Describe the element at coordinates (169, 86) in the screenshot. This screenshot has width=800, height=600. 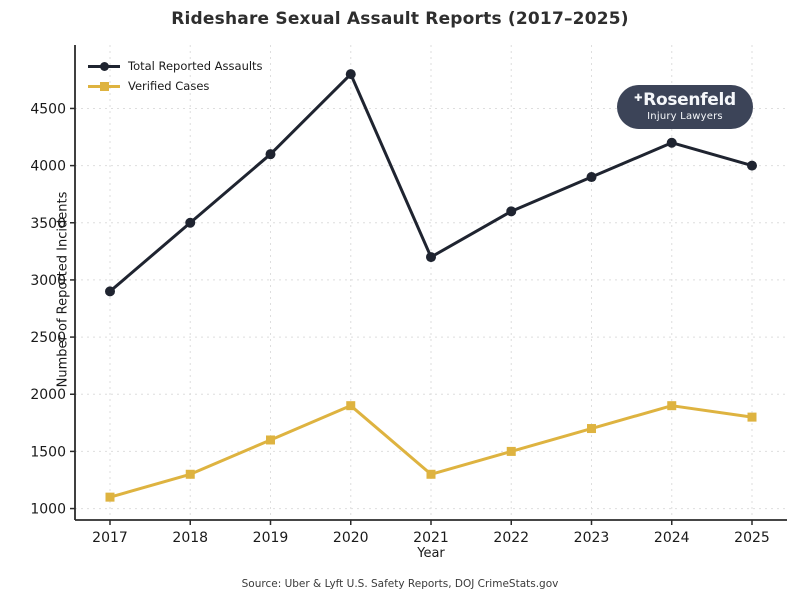
I see `legend-label: Verified Cases` at that location.